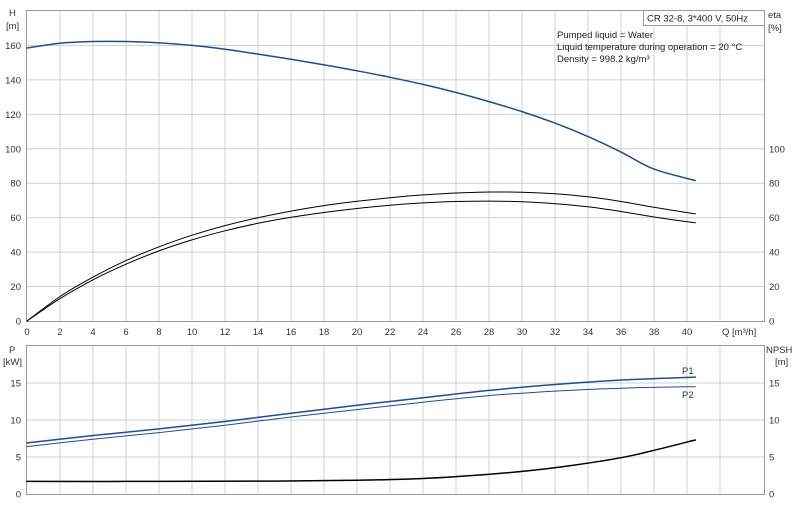 The width and height of the screenshot is (801, 507). I want to click on x-tick-label: 26, so click(456, 332).